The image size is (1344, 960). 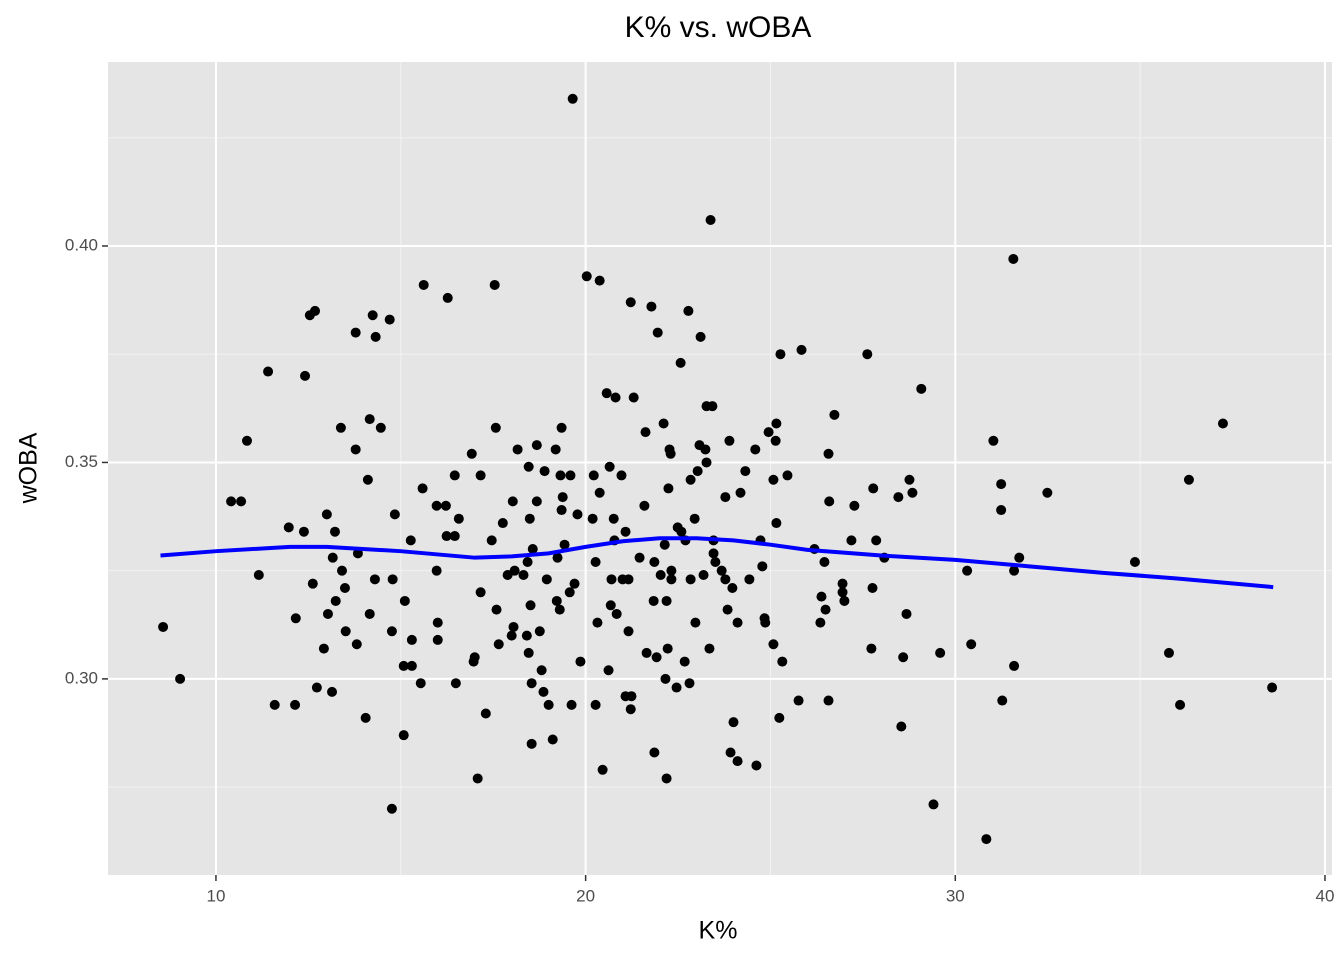 I want to click on y-tick-label: 0.30, so click(x=81, y=677).